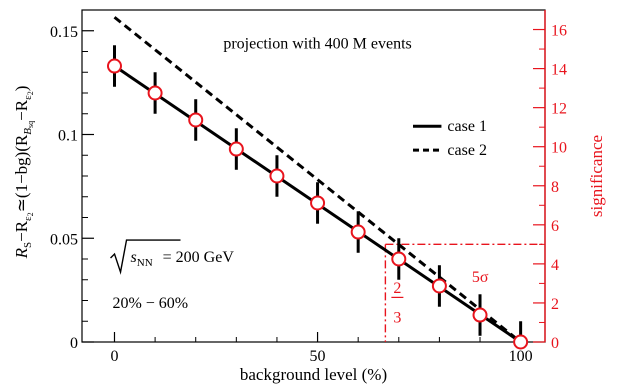 The width and height of the screenshot is (621, 390). Describe the element at coordinates (318, 356) in the screenshot. I see `x-tick-label: 50` at that location.